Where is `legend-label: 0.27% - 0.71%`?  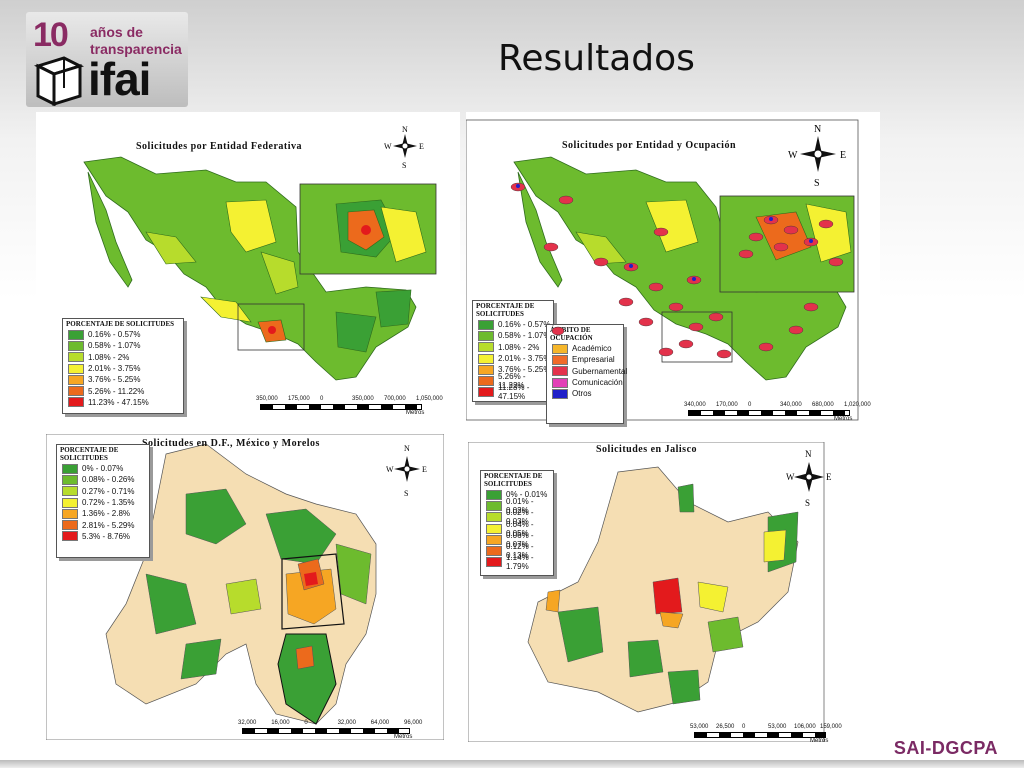
legend-label: 0.27% - 0.71% is located at coordinates (108, 491).